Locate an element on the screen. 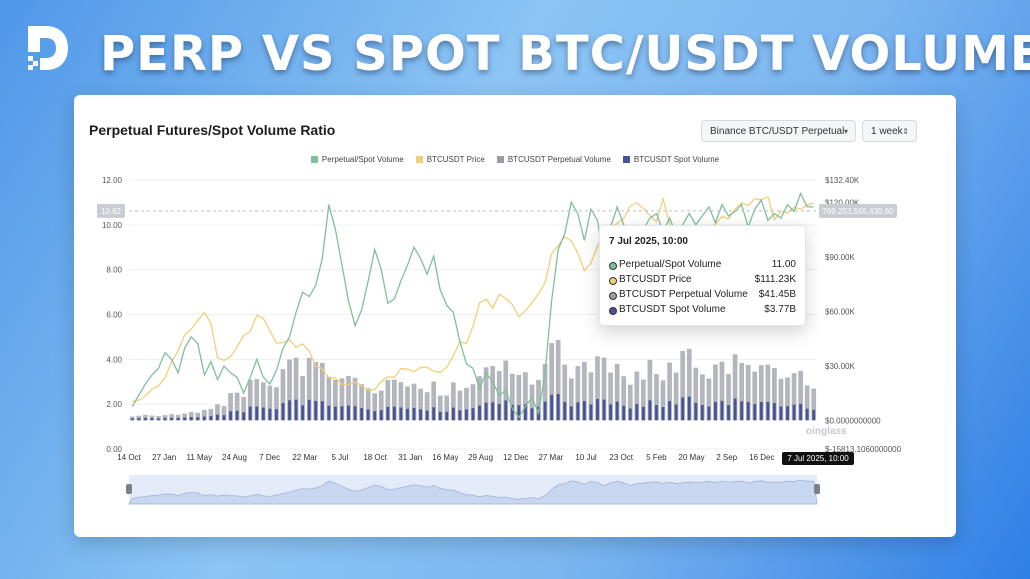  x-tick-label: 5 Feb is located at coordinates (656, 457).